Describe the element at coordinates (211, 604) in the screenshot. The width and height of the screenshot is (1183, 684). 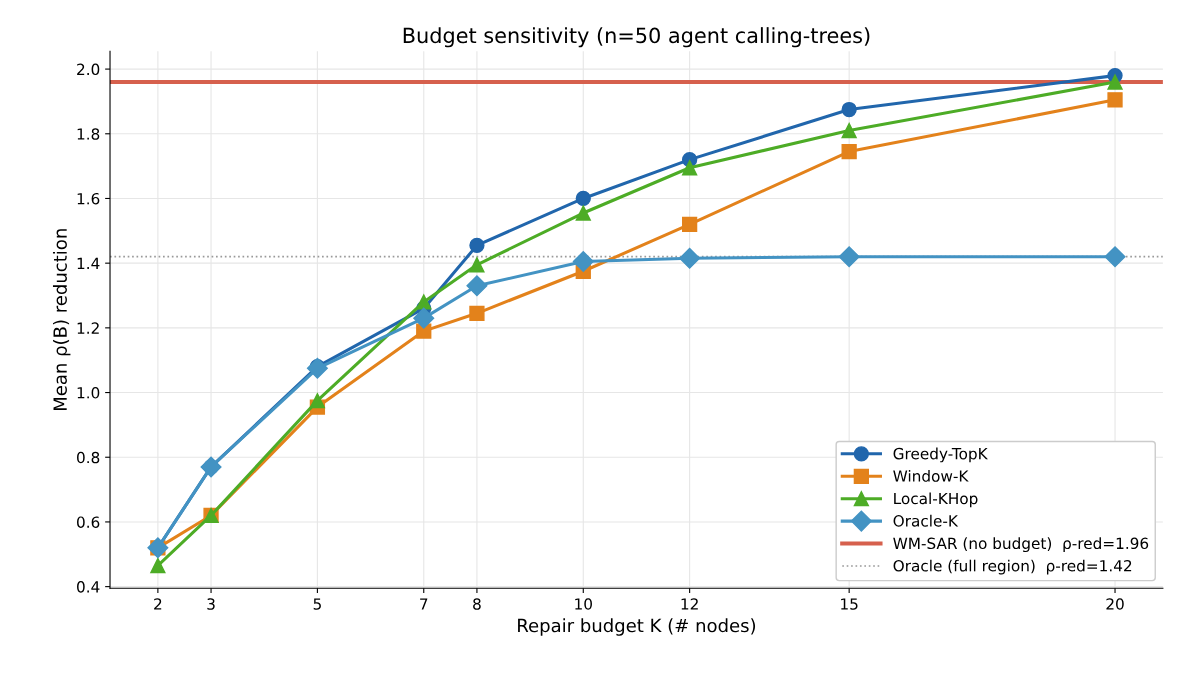
I see `x-tick-label: 3` at that location.